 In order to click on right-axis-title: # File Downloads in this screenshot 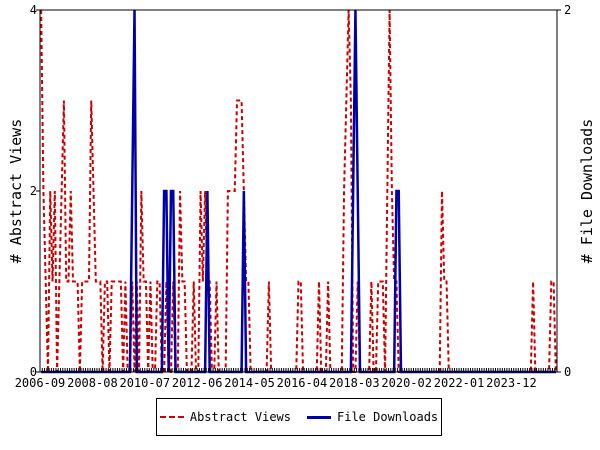, I will do `click(587, 191)`.